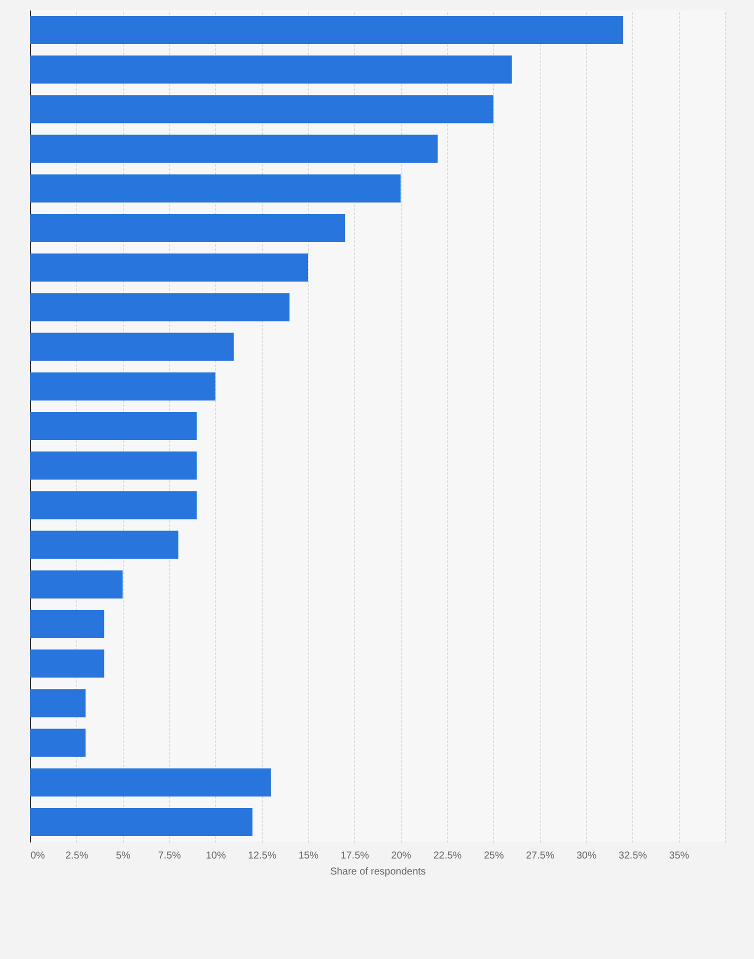  I want to click on x-axis-title: Share of respondents, so click(378, 872).